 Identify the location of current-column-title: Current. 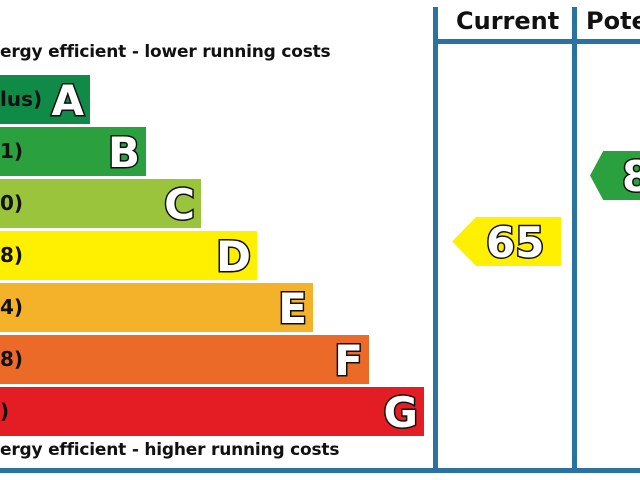
(508, 21).